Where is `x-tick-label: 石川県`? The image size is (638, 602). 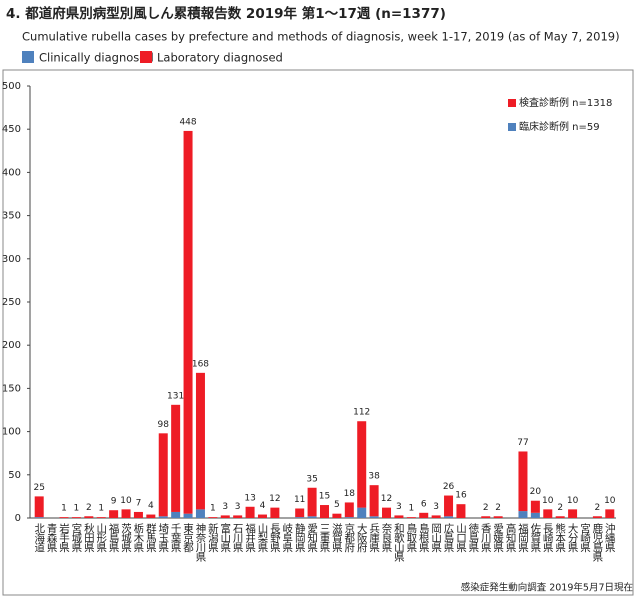 x-tick-label: 石川県 is located at coordinates (238, 538).